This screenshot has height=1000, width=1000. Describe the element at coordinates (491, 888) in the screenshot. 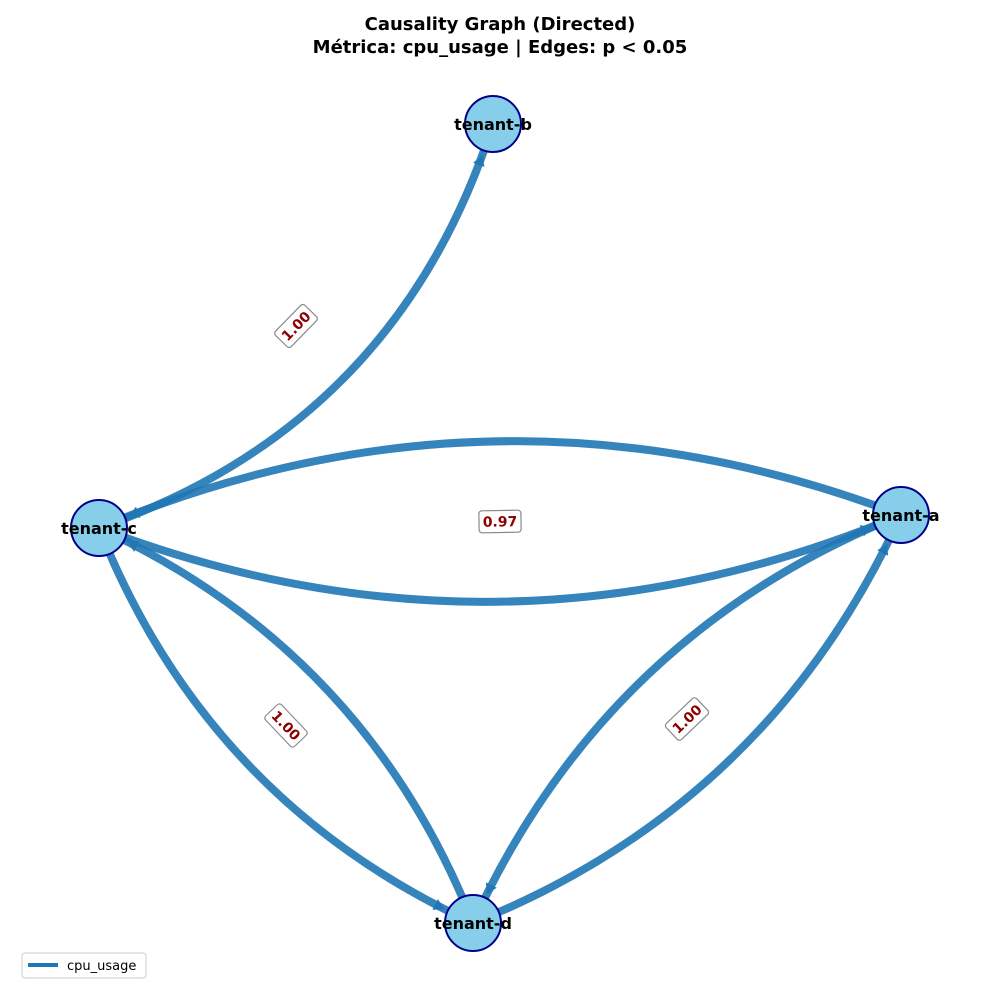

I see `arrowhead-tenant-a-to-tenant-d` at that location.